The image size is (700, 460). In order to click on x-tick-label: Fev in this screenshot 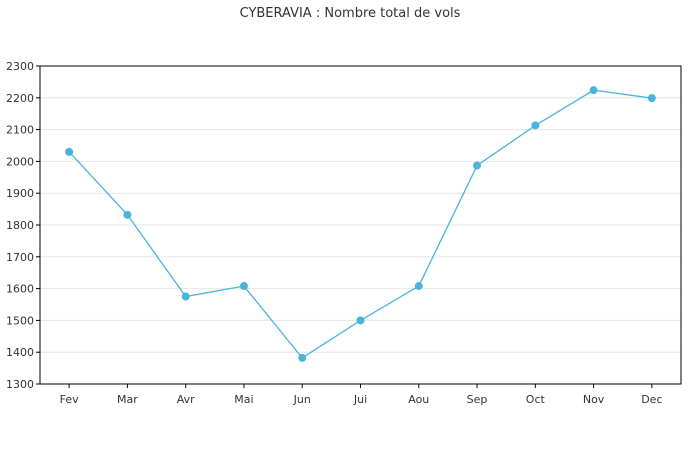, I will do `click(69, 399)`.